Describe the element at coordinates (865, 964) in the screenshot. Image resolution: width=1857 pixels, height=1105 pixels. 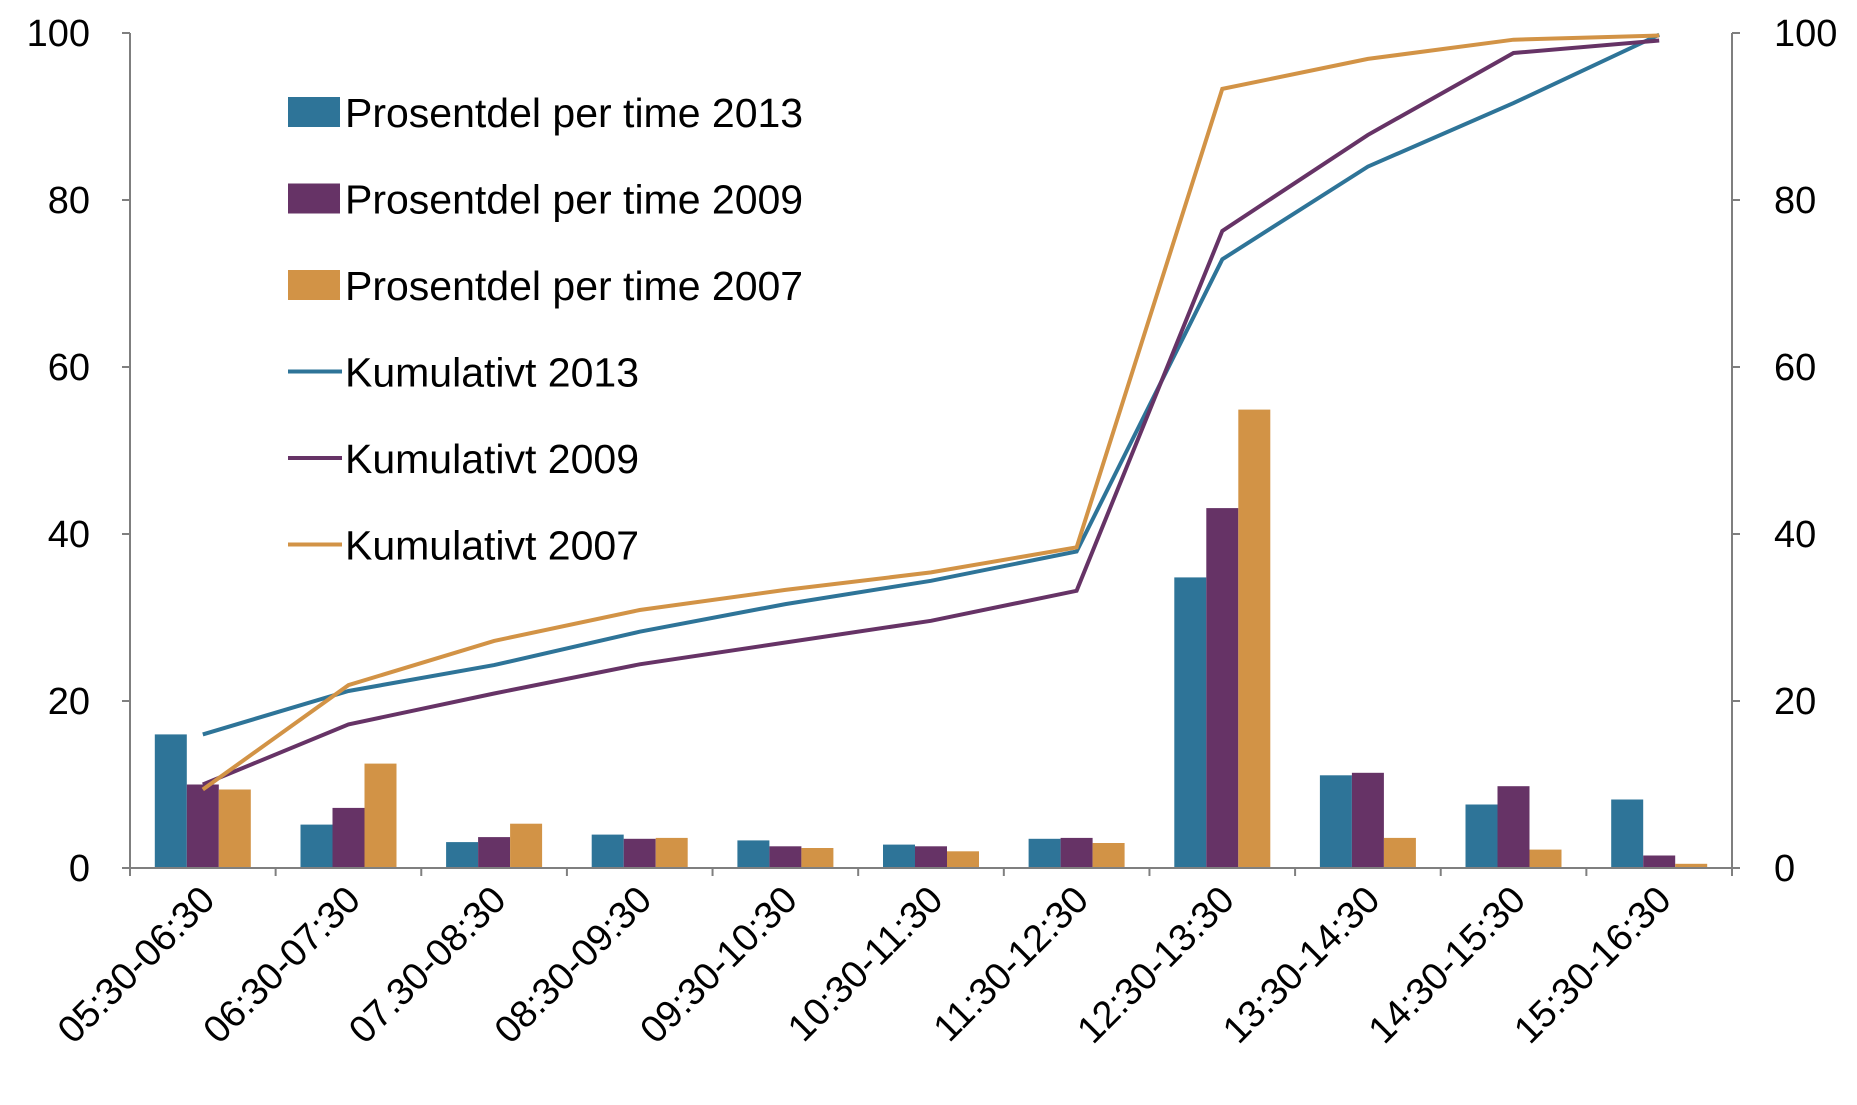
I see `x-tick-label: 10:30-11:30` at that location.